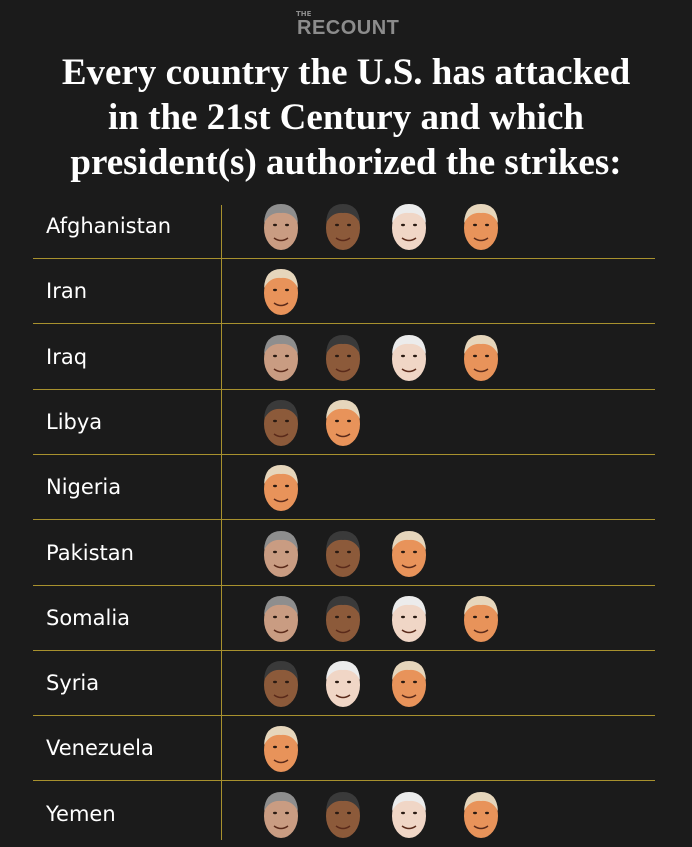 The image size is (692, 847). I want to click on title-line-2: in the 21st Century and which, so click(346, 117).